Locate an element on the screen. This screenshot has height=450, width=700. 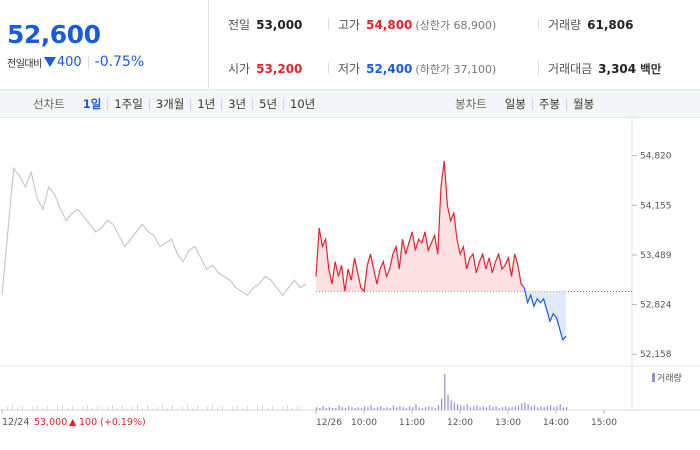
up-fill-area is located at coordinates (420, 226).